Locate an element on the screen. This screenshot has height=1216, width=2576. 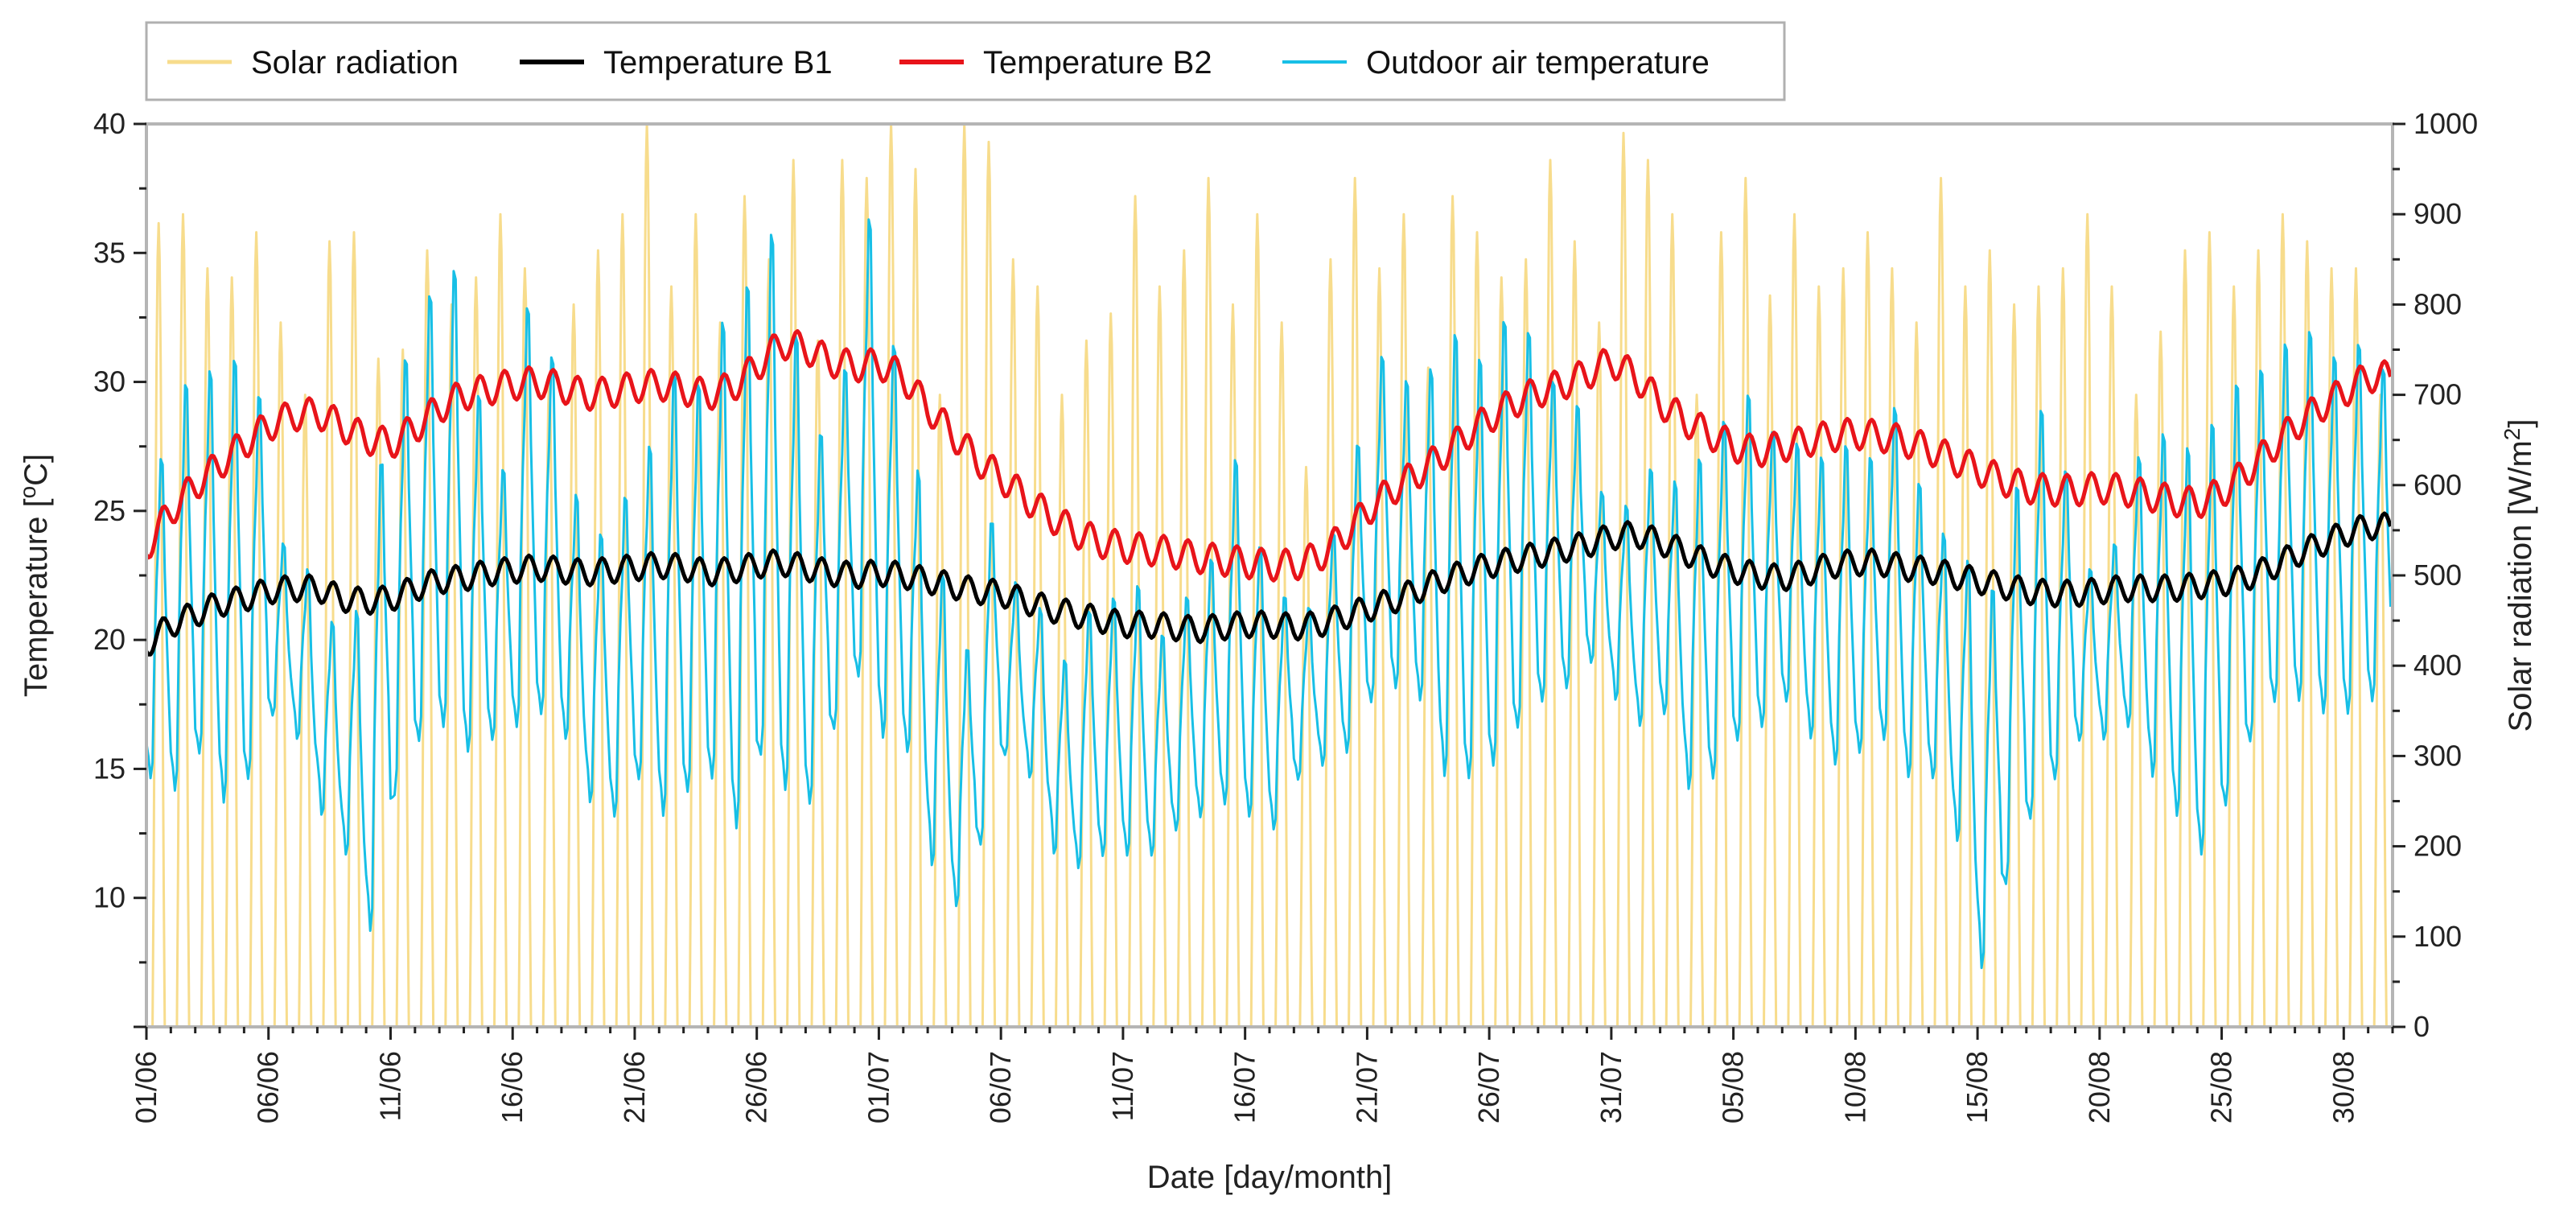
x-tick-label: 30/08 is located at coordinates (2343, 1087).